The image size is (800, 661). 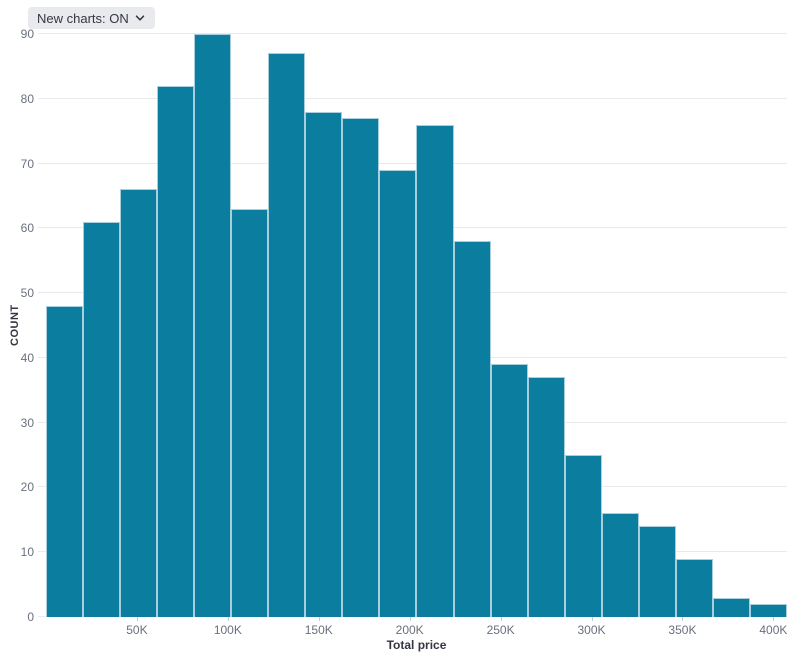 What do you see at coordinates (27, 163) in the screenshot?
I see `y-tick-label: 70` at bounding box center [27, 163].